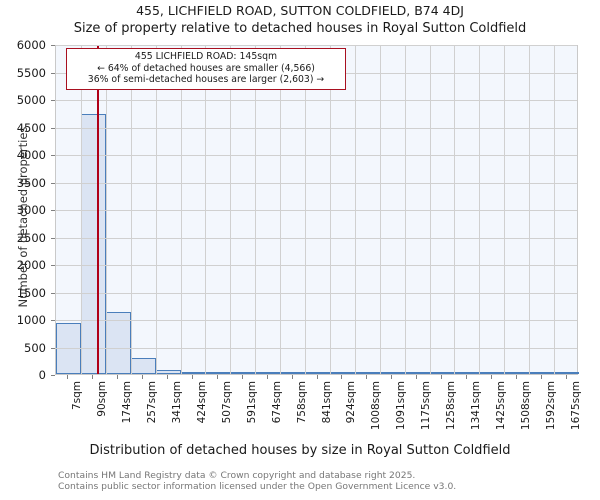 Image resolution: width=600 pixels, height=500 pixels. Describe the element at coordinates (177, 402) in the screenshot. I see `x-axis-tick-label: 341sqm` at that location.